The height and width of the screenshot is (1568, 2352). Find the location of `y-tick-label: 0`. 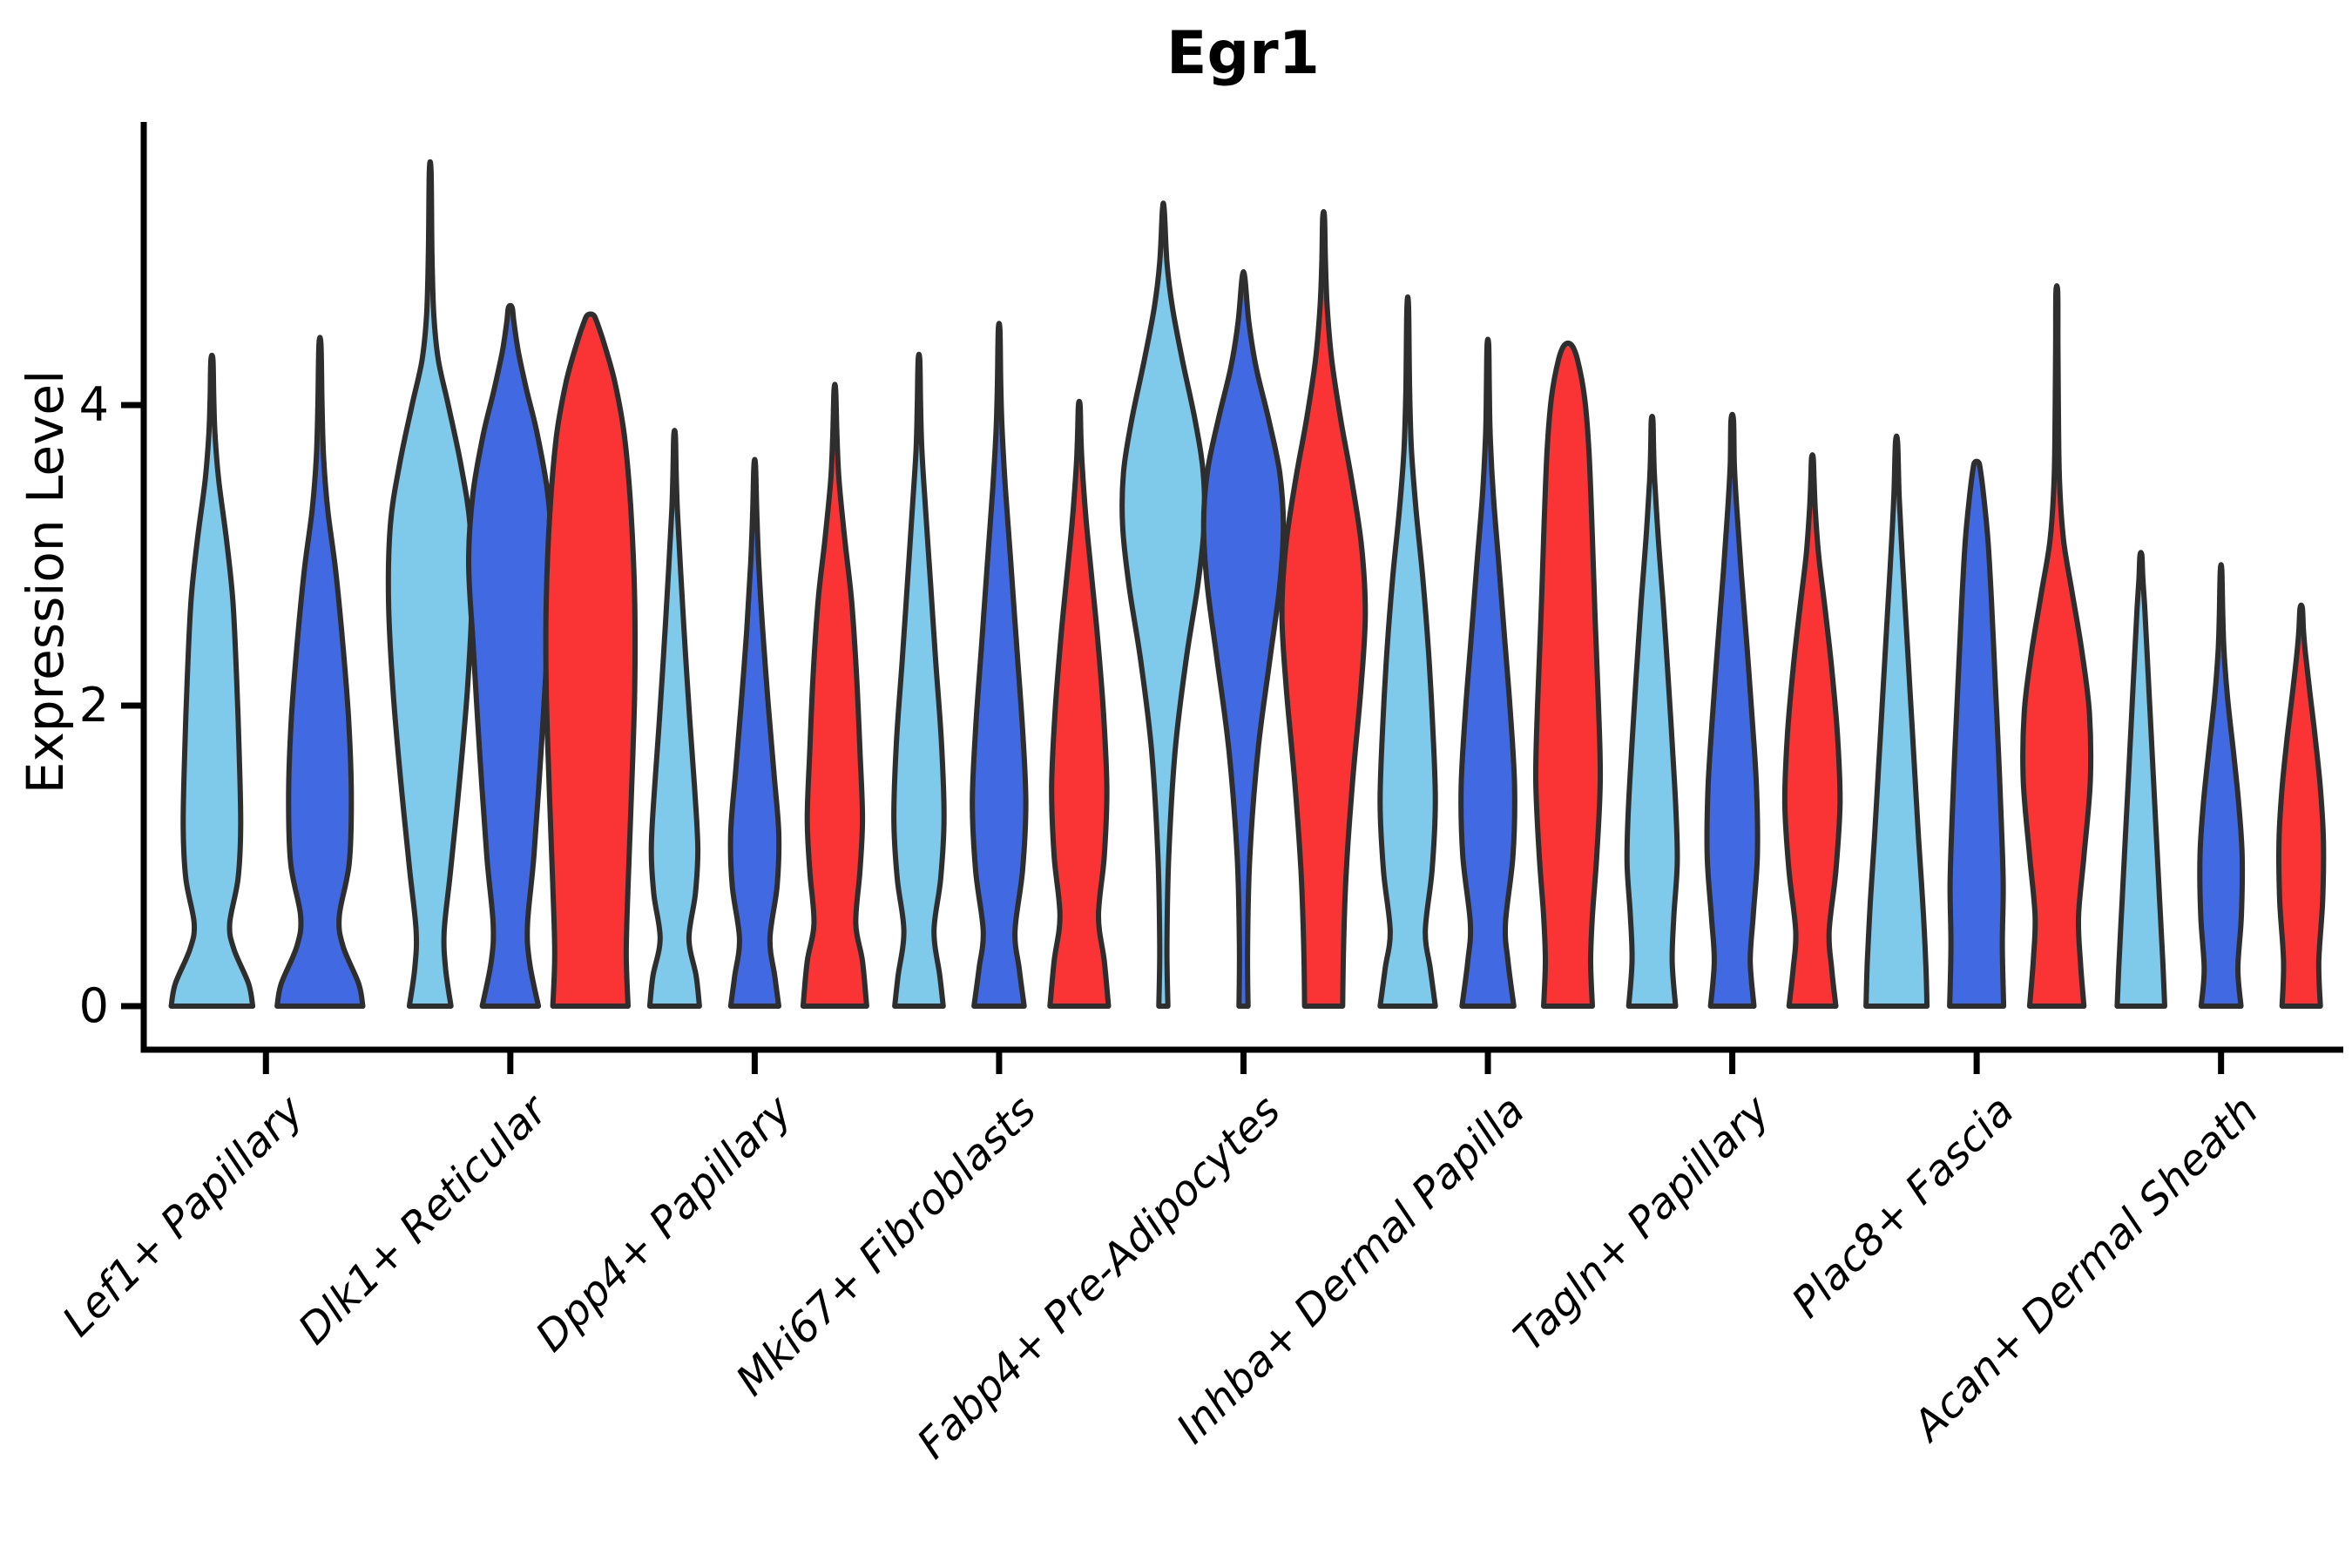

y-tick-label: 0 is located at coordinates (93, 1005).